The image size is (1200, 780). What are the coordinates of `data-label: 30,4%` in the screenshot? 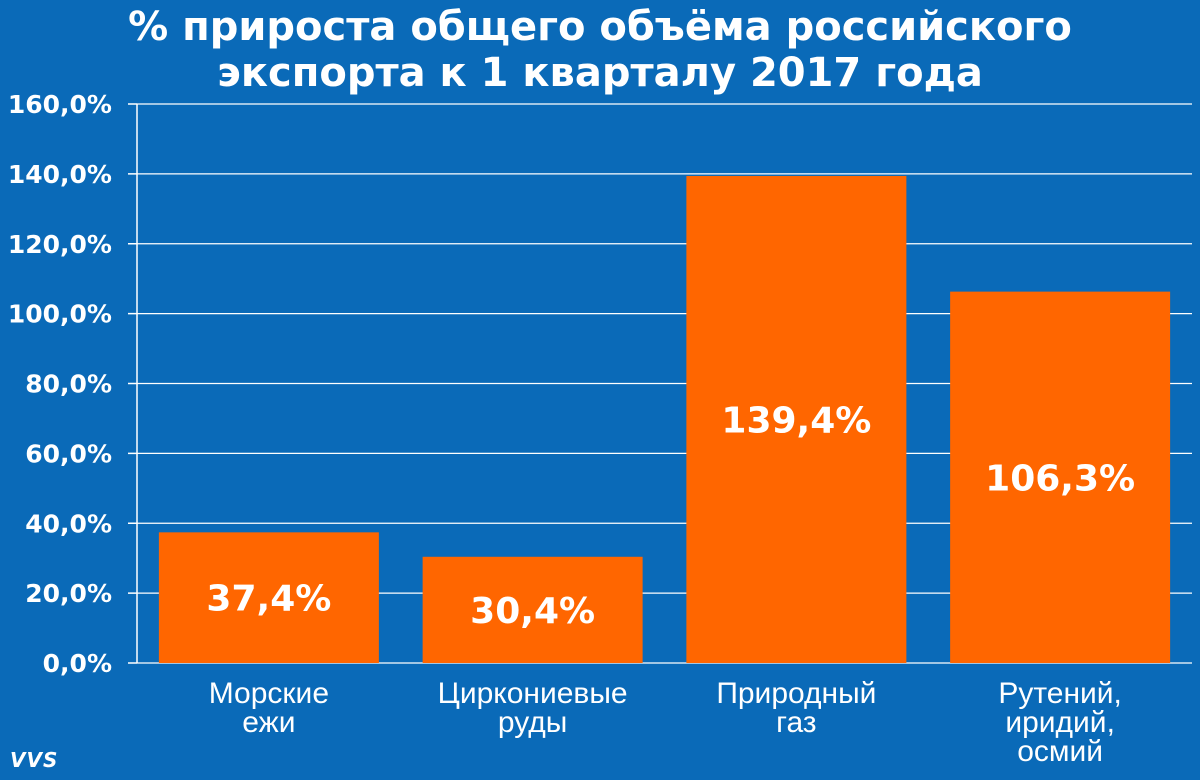 It's located at (532, 611).